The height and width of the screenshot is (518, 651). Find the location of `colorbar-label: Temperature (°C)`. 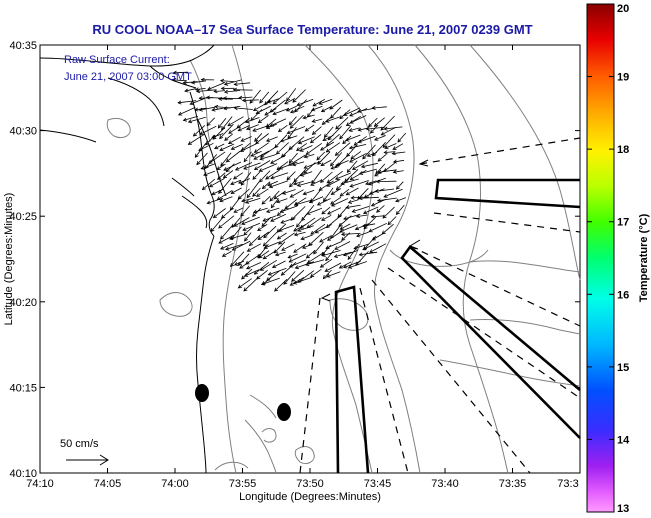

colorbar-label: Temperature (°C) is located at coordinates (644, 257).